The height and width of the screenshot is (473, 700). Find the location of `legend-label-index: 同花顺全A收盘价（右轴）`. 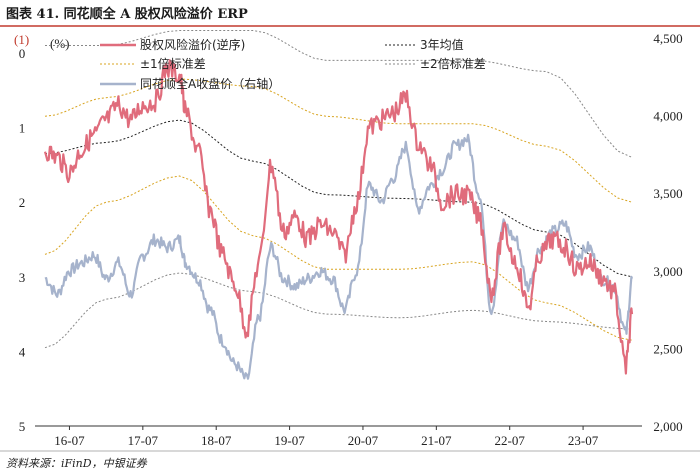

legend-label-index: 同花顺全A收盘价（右轴） is located at coordinates (210, 83).